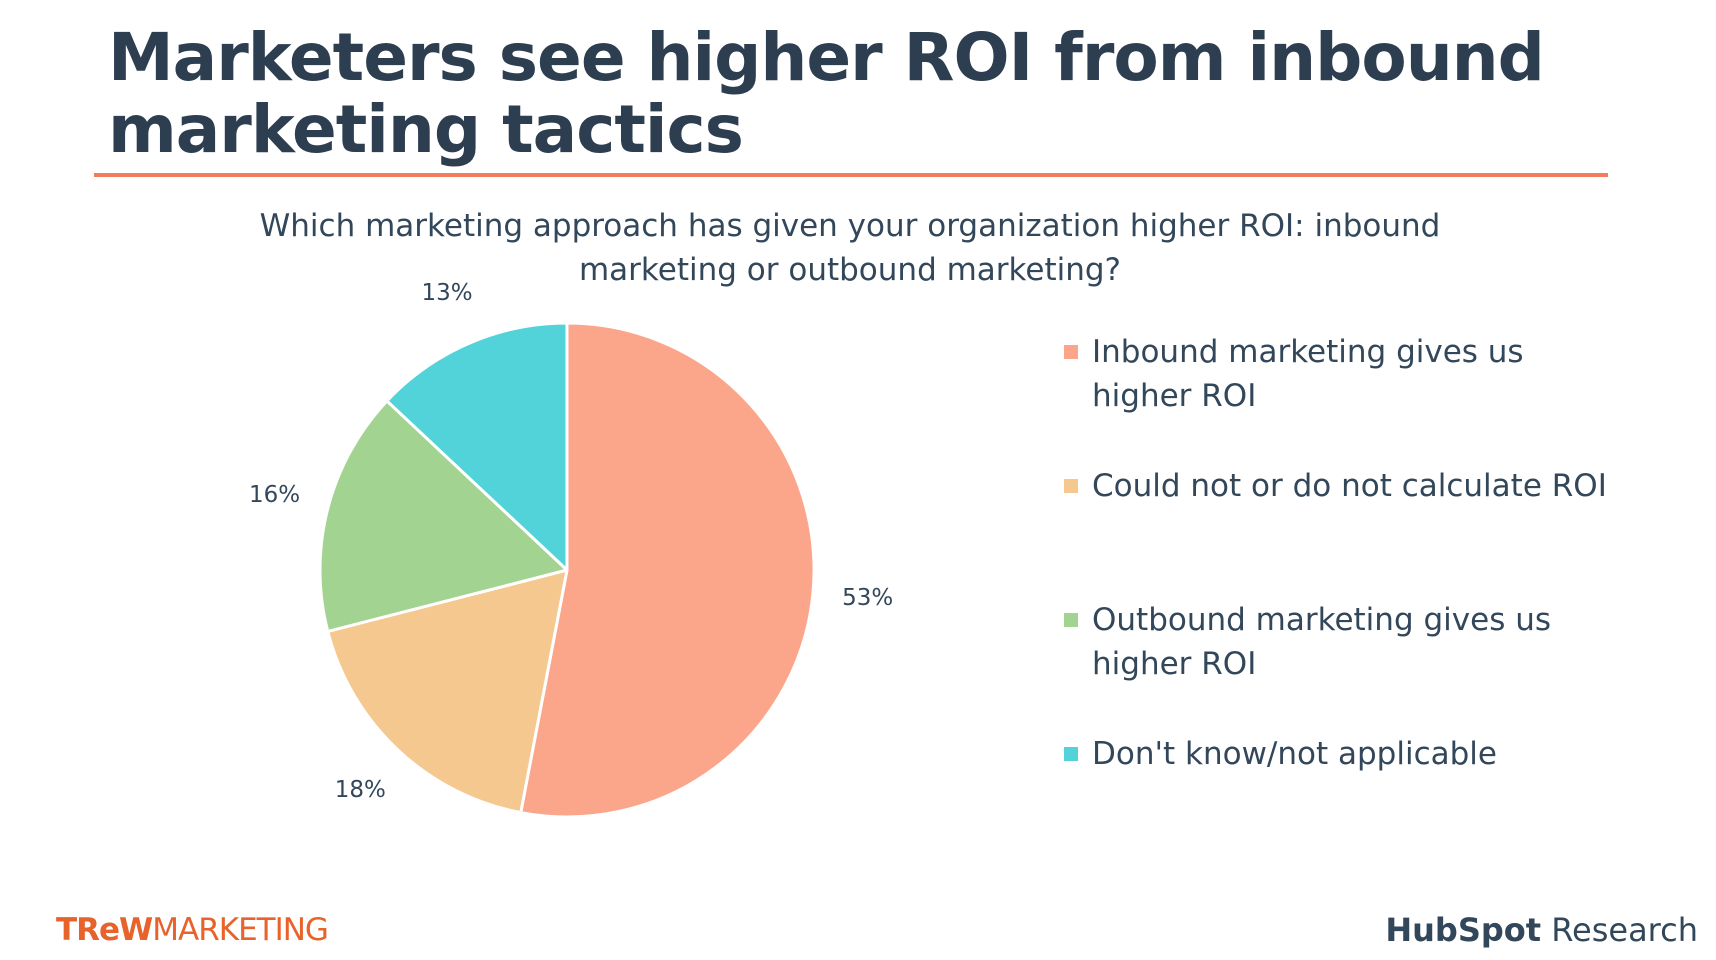 This screenshot has width=1716, height=960. What do you see at coordinates (447, 292) in the screenshot?
I see `pie-label-4: 13%` at bounding box center [447, 292].